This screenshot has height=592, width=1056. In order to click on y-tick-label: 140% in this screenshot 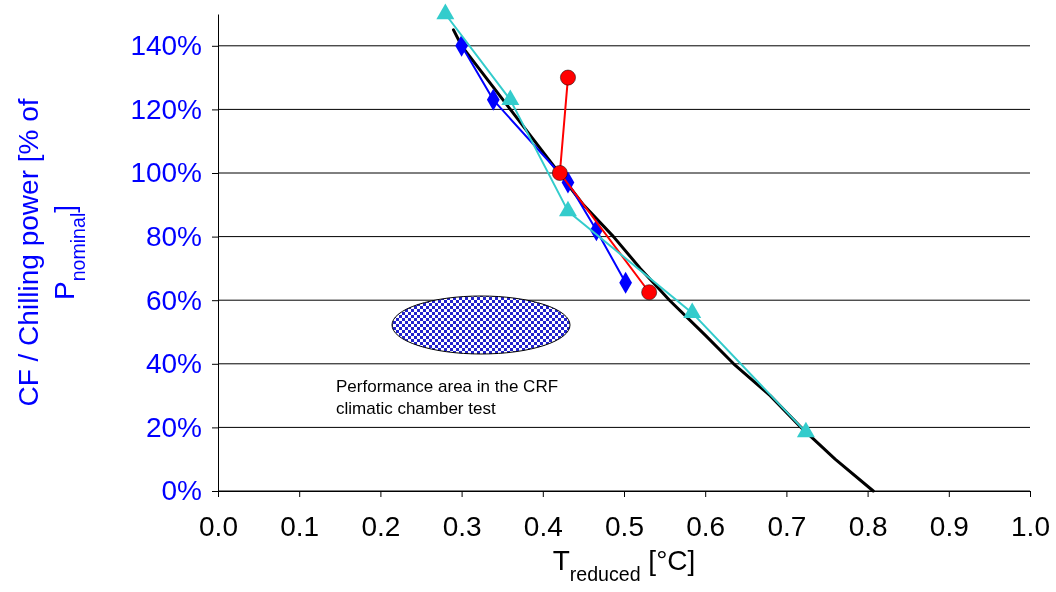, I will do `click(166, 46)`.